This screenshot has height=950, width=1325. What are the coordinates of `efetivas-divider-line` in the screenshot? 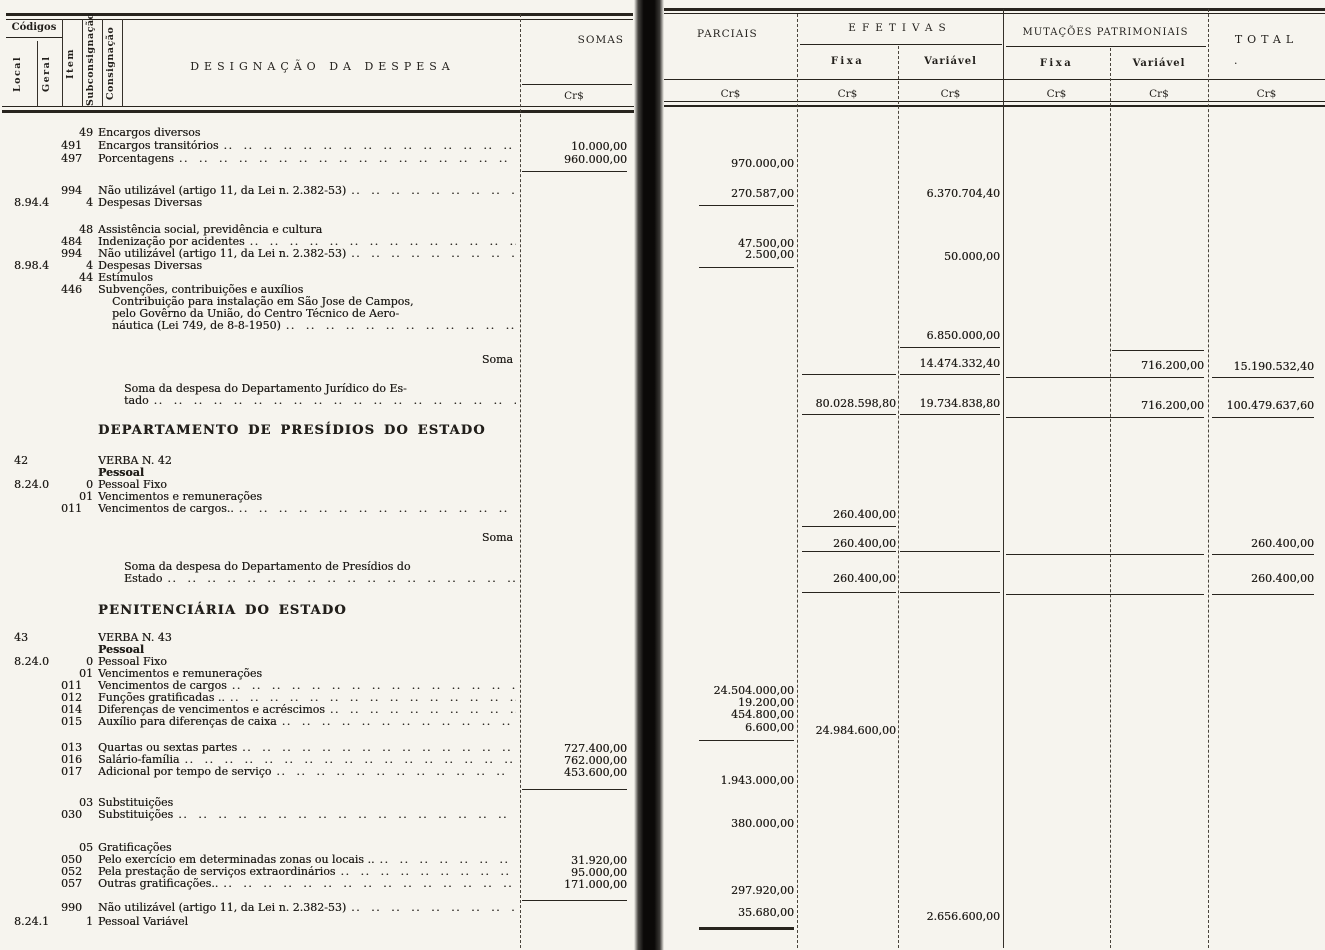 It's located at (898, 497).